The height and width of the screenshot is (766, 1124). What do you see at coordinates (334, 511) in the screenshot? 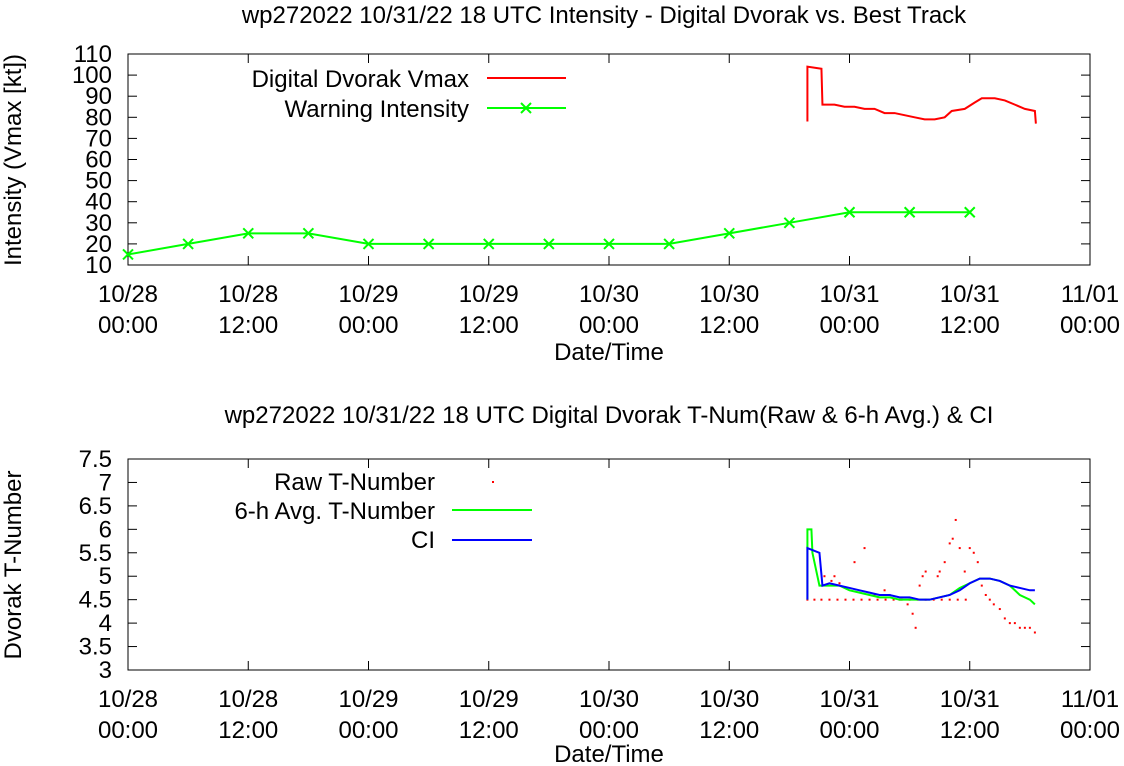
I see `legend-label-avg: 6-h Avg. T-Number` at bounding box center [334, 511].